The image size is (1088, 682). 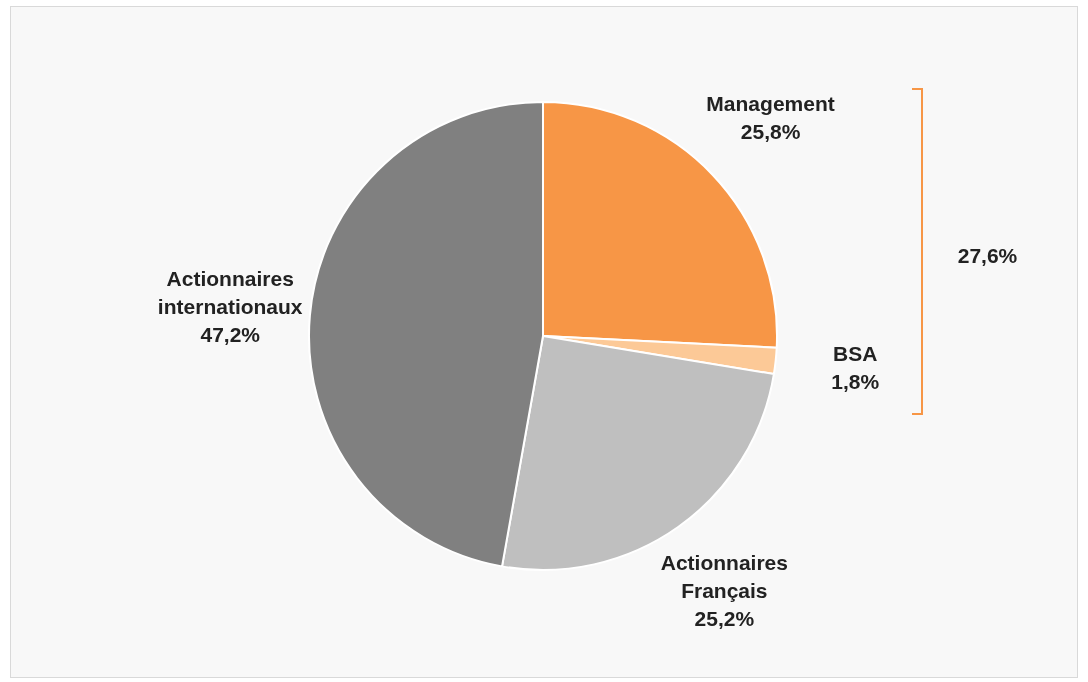 I want to click on data-label: 1,8%, so click(x=855, y=382).